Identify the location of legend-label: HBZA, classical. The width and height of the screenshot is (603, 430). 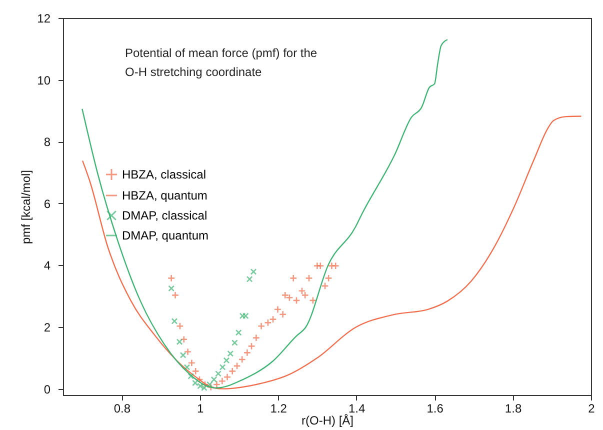
(164, 175).